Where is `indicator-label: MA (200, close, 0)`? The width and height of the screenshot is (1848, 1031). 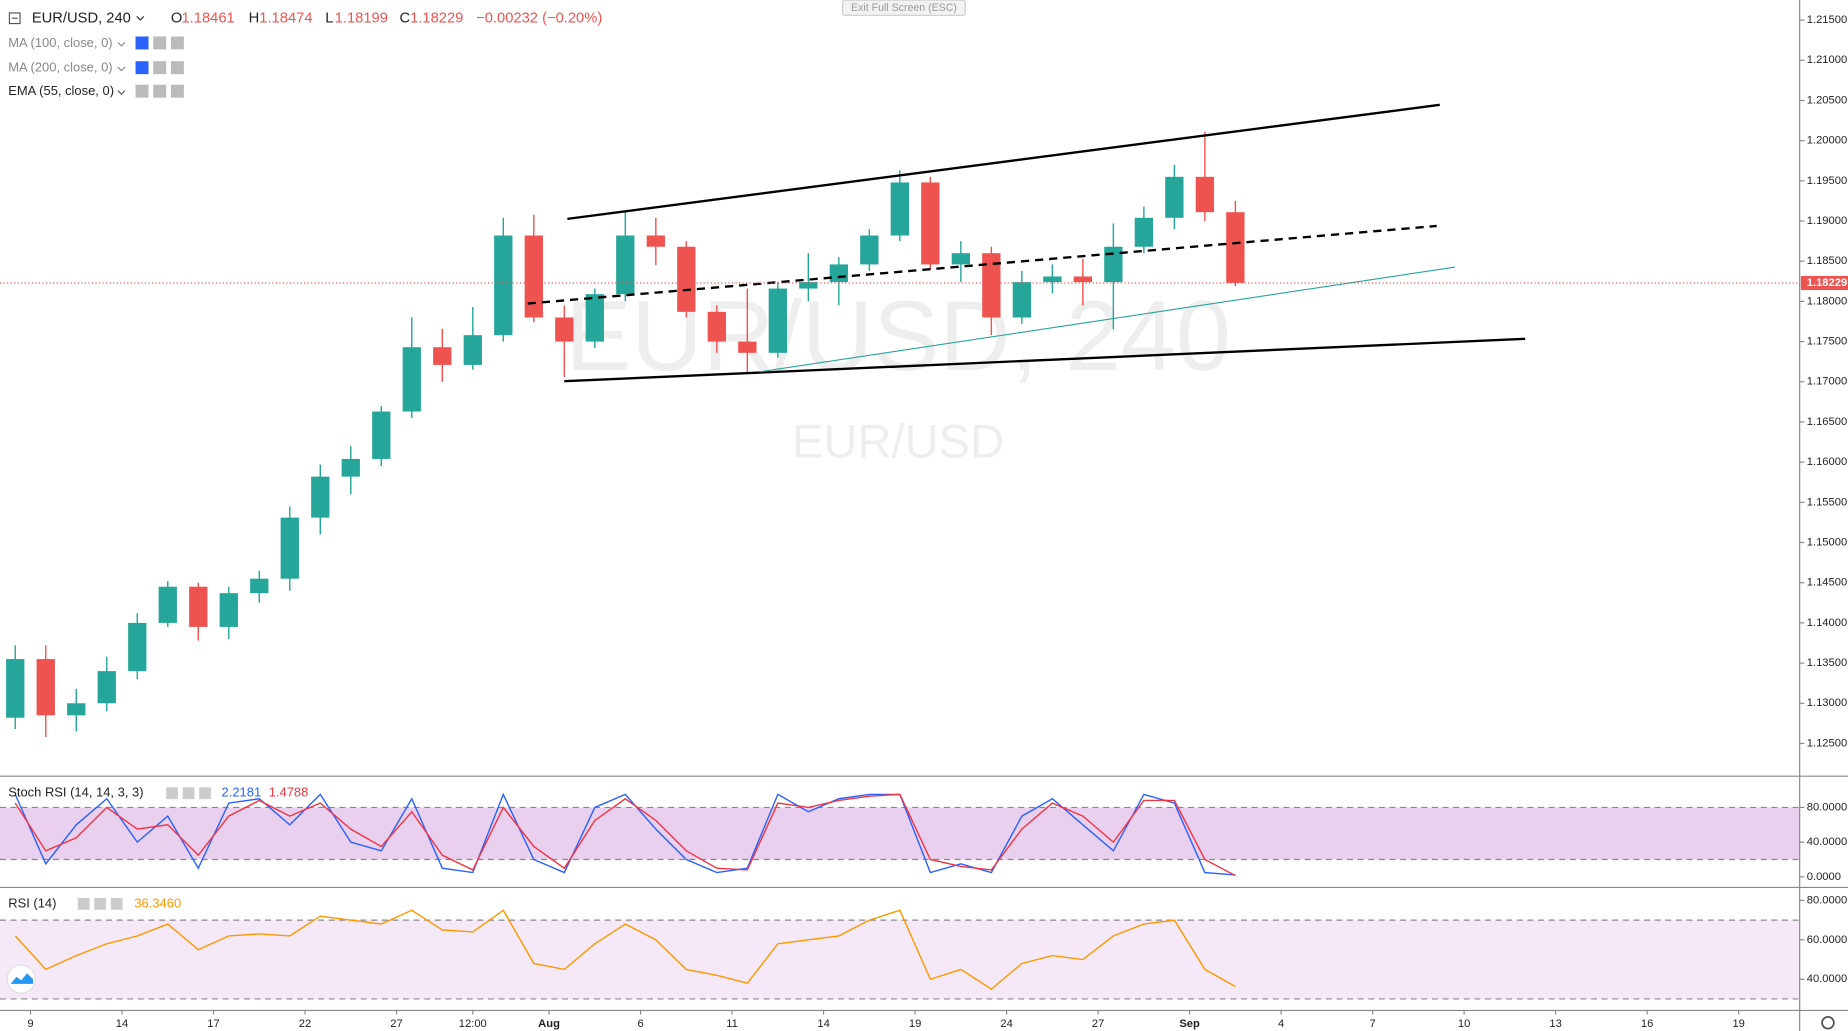
indicator-label: MA (200, close, 0) is located at coordinates (60, 67).